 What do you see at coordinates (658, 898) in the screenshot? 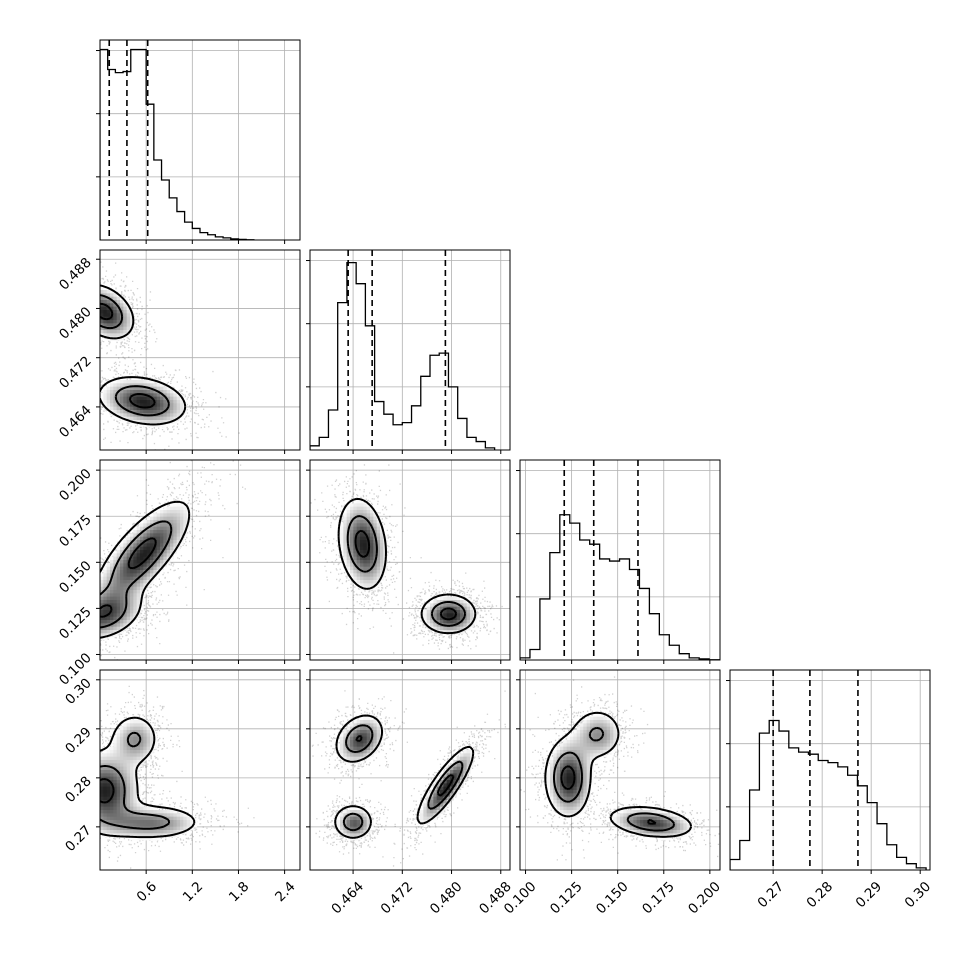
I see `x-tick-label: 0.175` at bounding box center [658, 898].